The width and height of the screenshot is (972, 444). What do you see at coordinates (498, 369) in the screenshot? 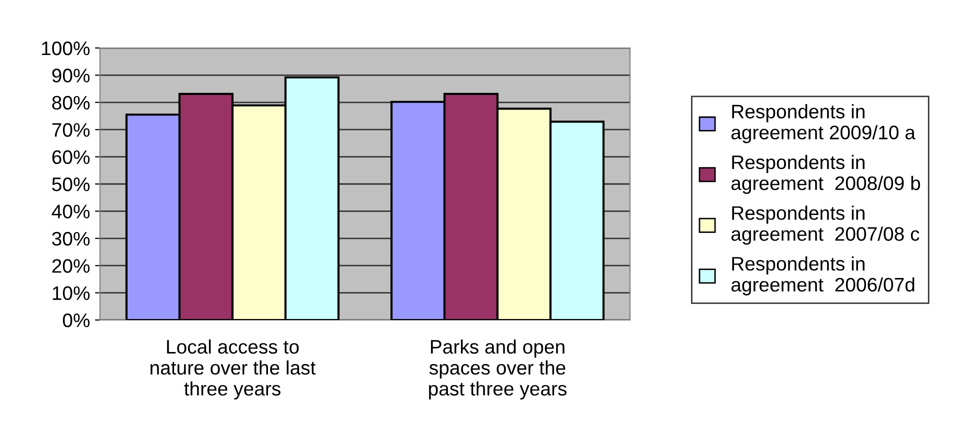
I see `x-tick-label: Parks and open spaces over the past three years` at bounding box center [498, 369].